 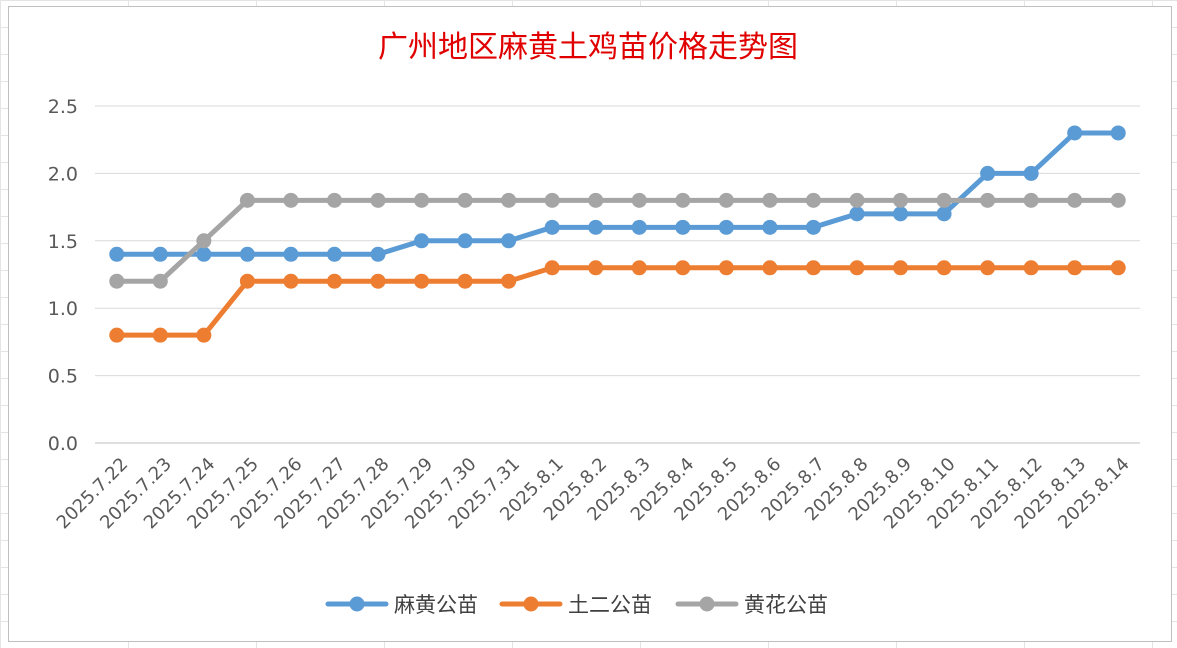 I want to click on y-tick-label: 0.5, so click(x=63, y=377).